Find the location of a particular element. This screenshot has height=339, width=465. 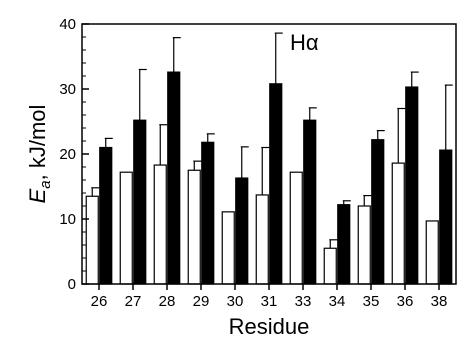

x-axis: 26 27 28 29 30 31 33 34 35 36 38 is located at coordinates (269, 297).